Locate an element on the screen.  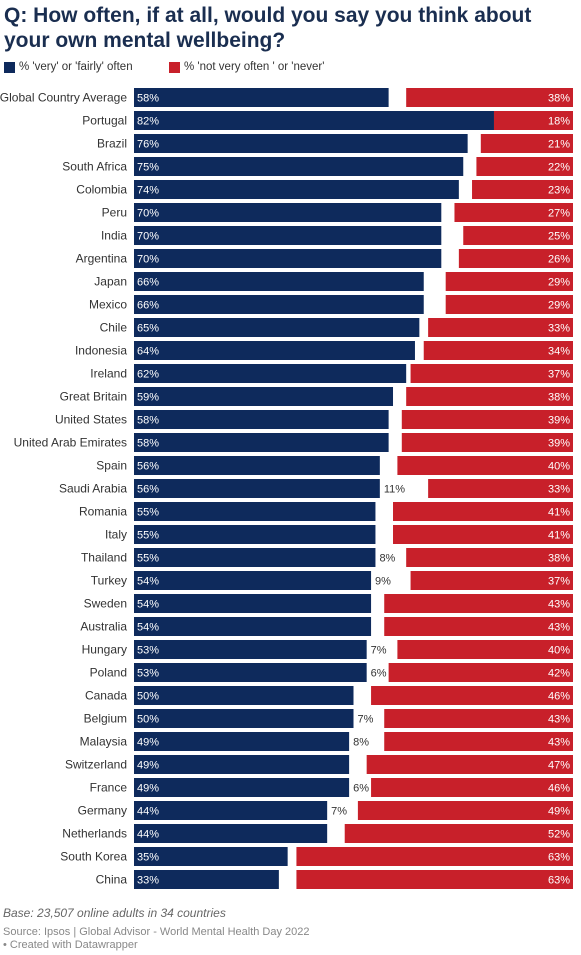
value-label-often: 50% is located at coordinates (148, 720).